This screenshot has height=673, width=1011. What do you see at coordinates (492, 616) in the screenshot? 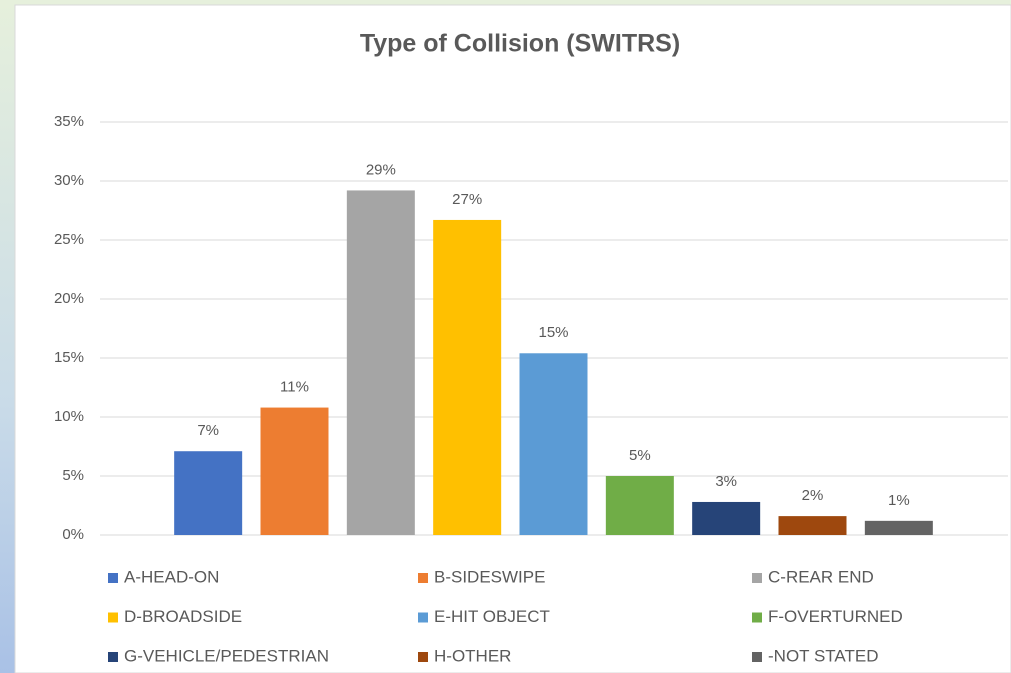
I see `legend-label: E-HIT OBJECT` at bounding box center [492, 616].